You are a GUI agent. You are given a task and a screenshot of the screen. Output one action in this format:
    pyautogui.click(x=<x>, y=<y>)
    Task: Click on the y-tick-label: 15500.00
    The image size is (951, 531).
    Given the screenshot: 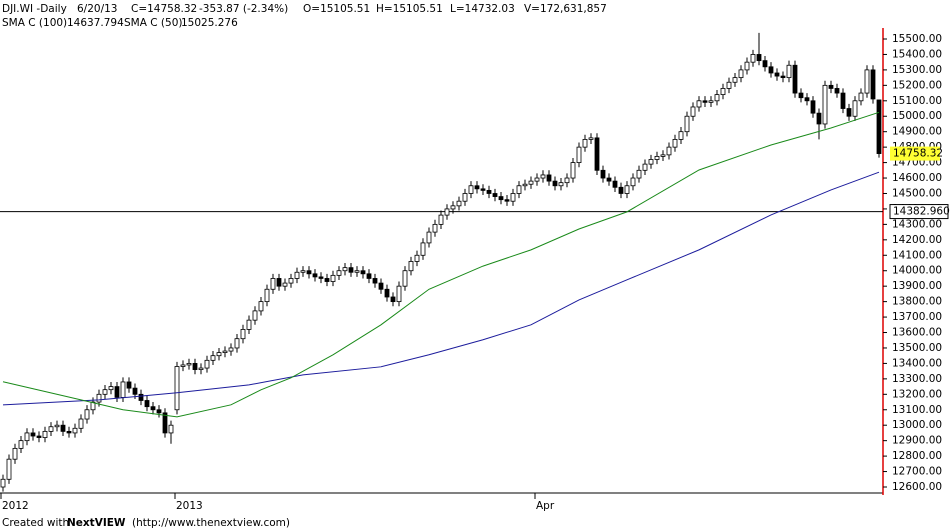 What is the action you would take?
    pyautogui.click(x=917, y=39)
    